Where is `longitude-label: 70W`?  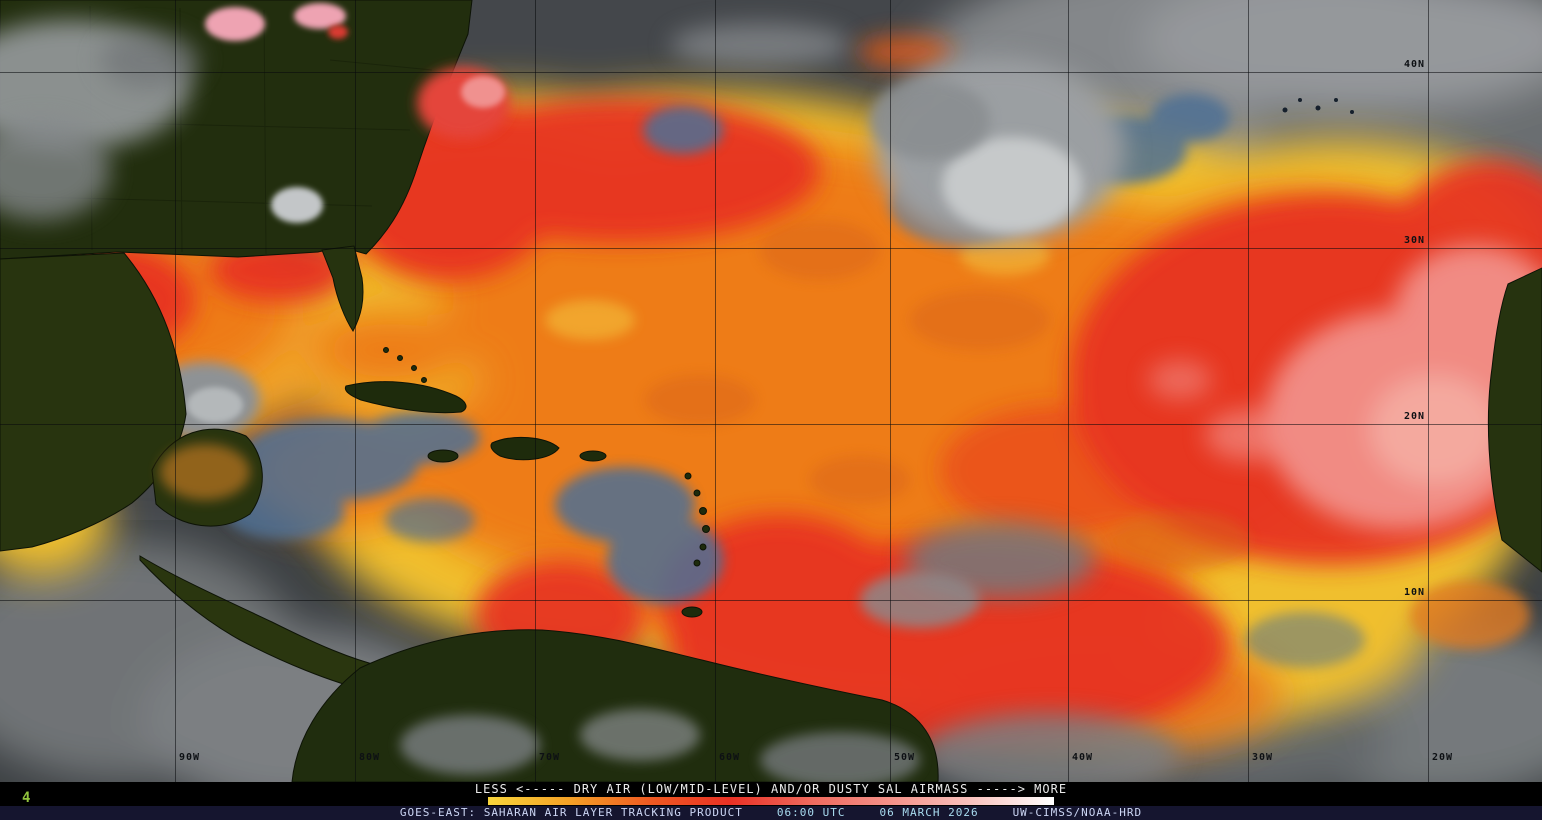 longitude-label: 70W is located at coordinates (550, 757).